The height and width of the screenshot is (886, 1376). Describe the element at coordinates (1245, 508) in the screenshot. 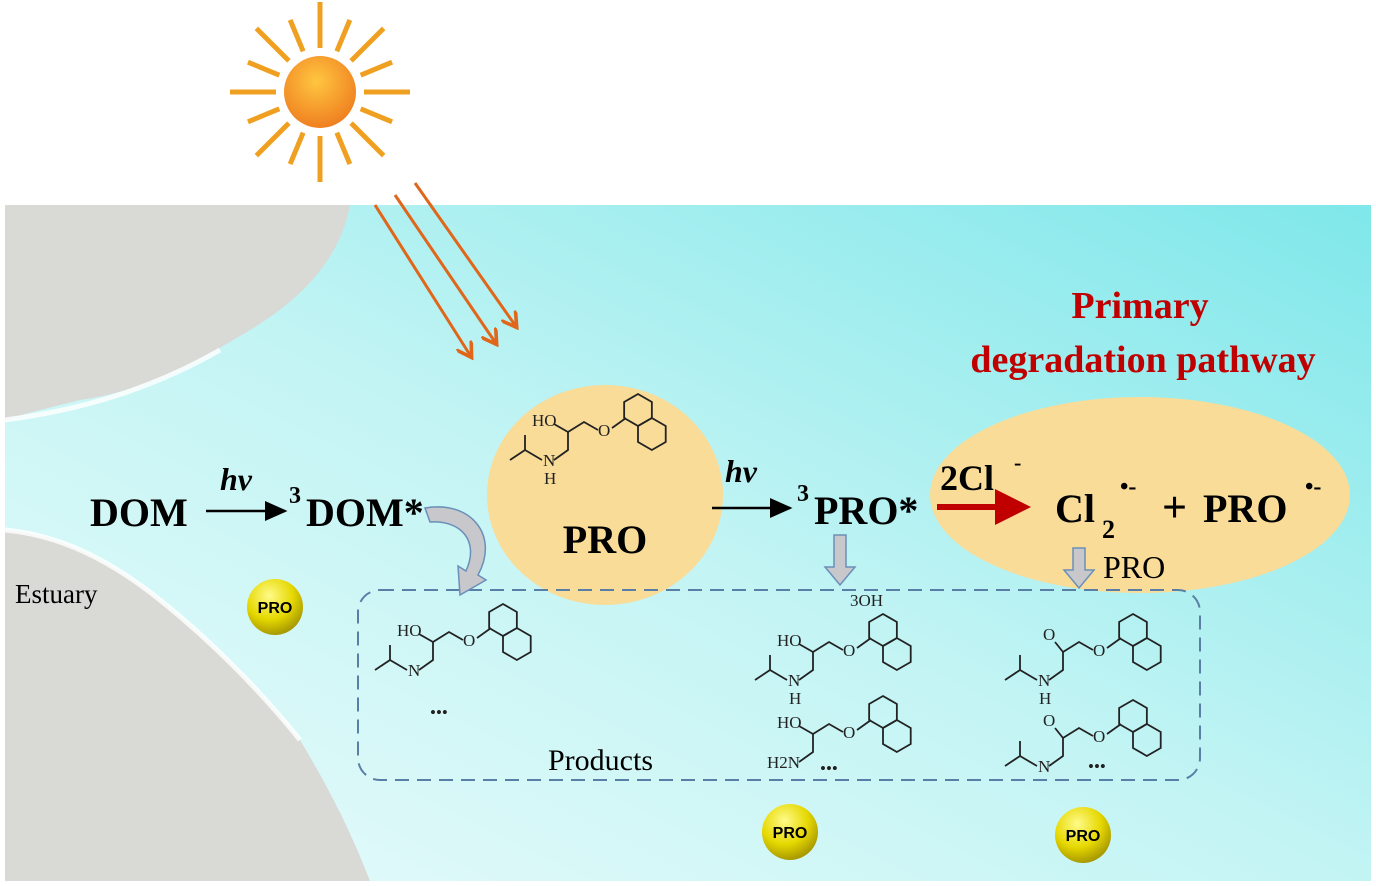

I see `pro-radical-label: PRO` at that location.